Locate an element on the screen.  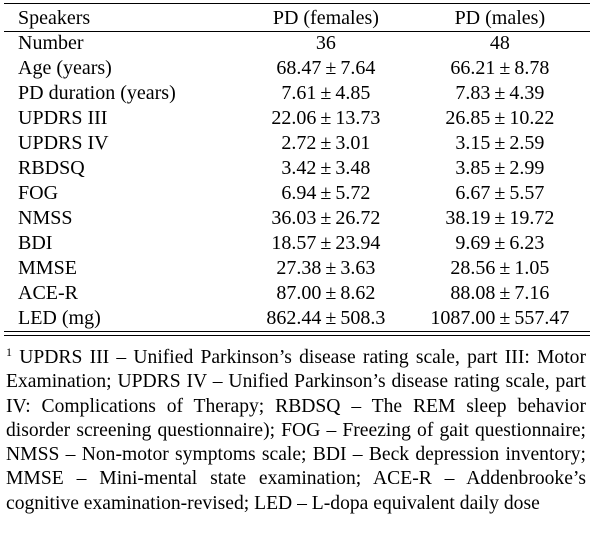
sd-female: 3.01 is located at coordinates (353, 143).